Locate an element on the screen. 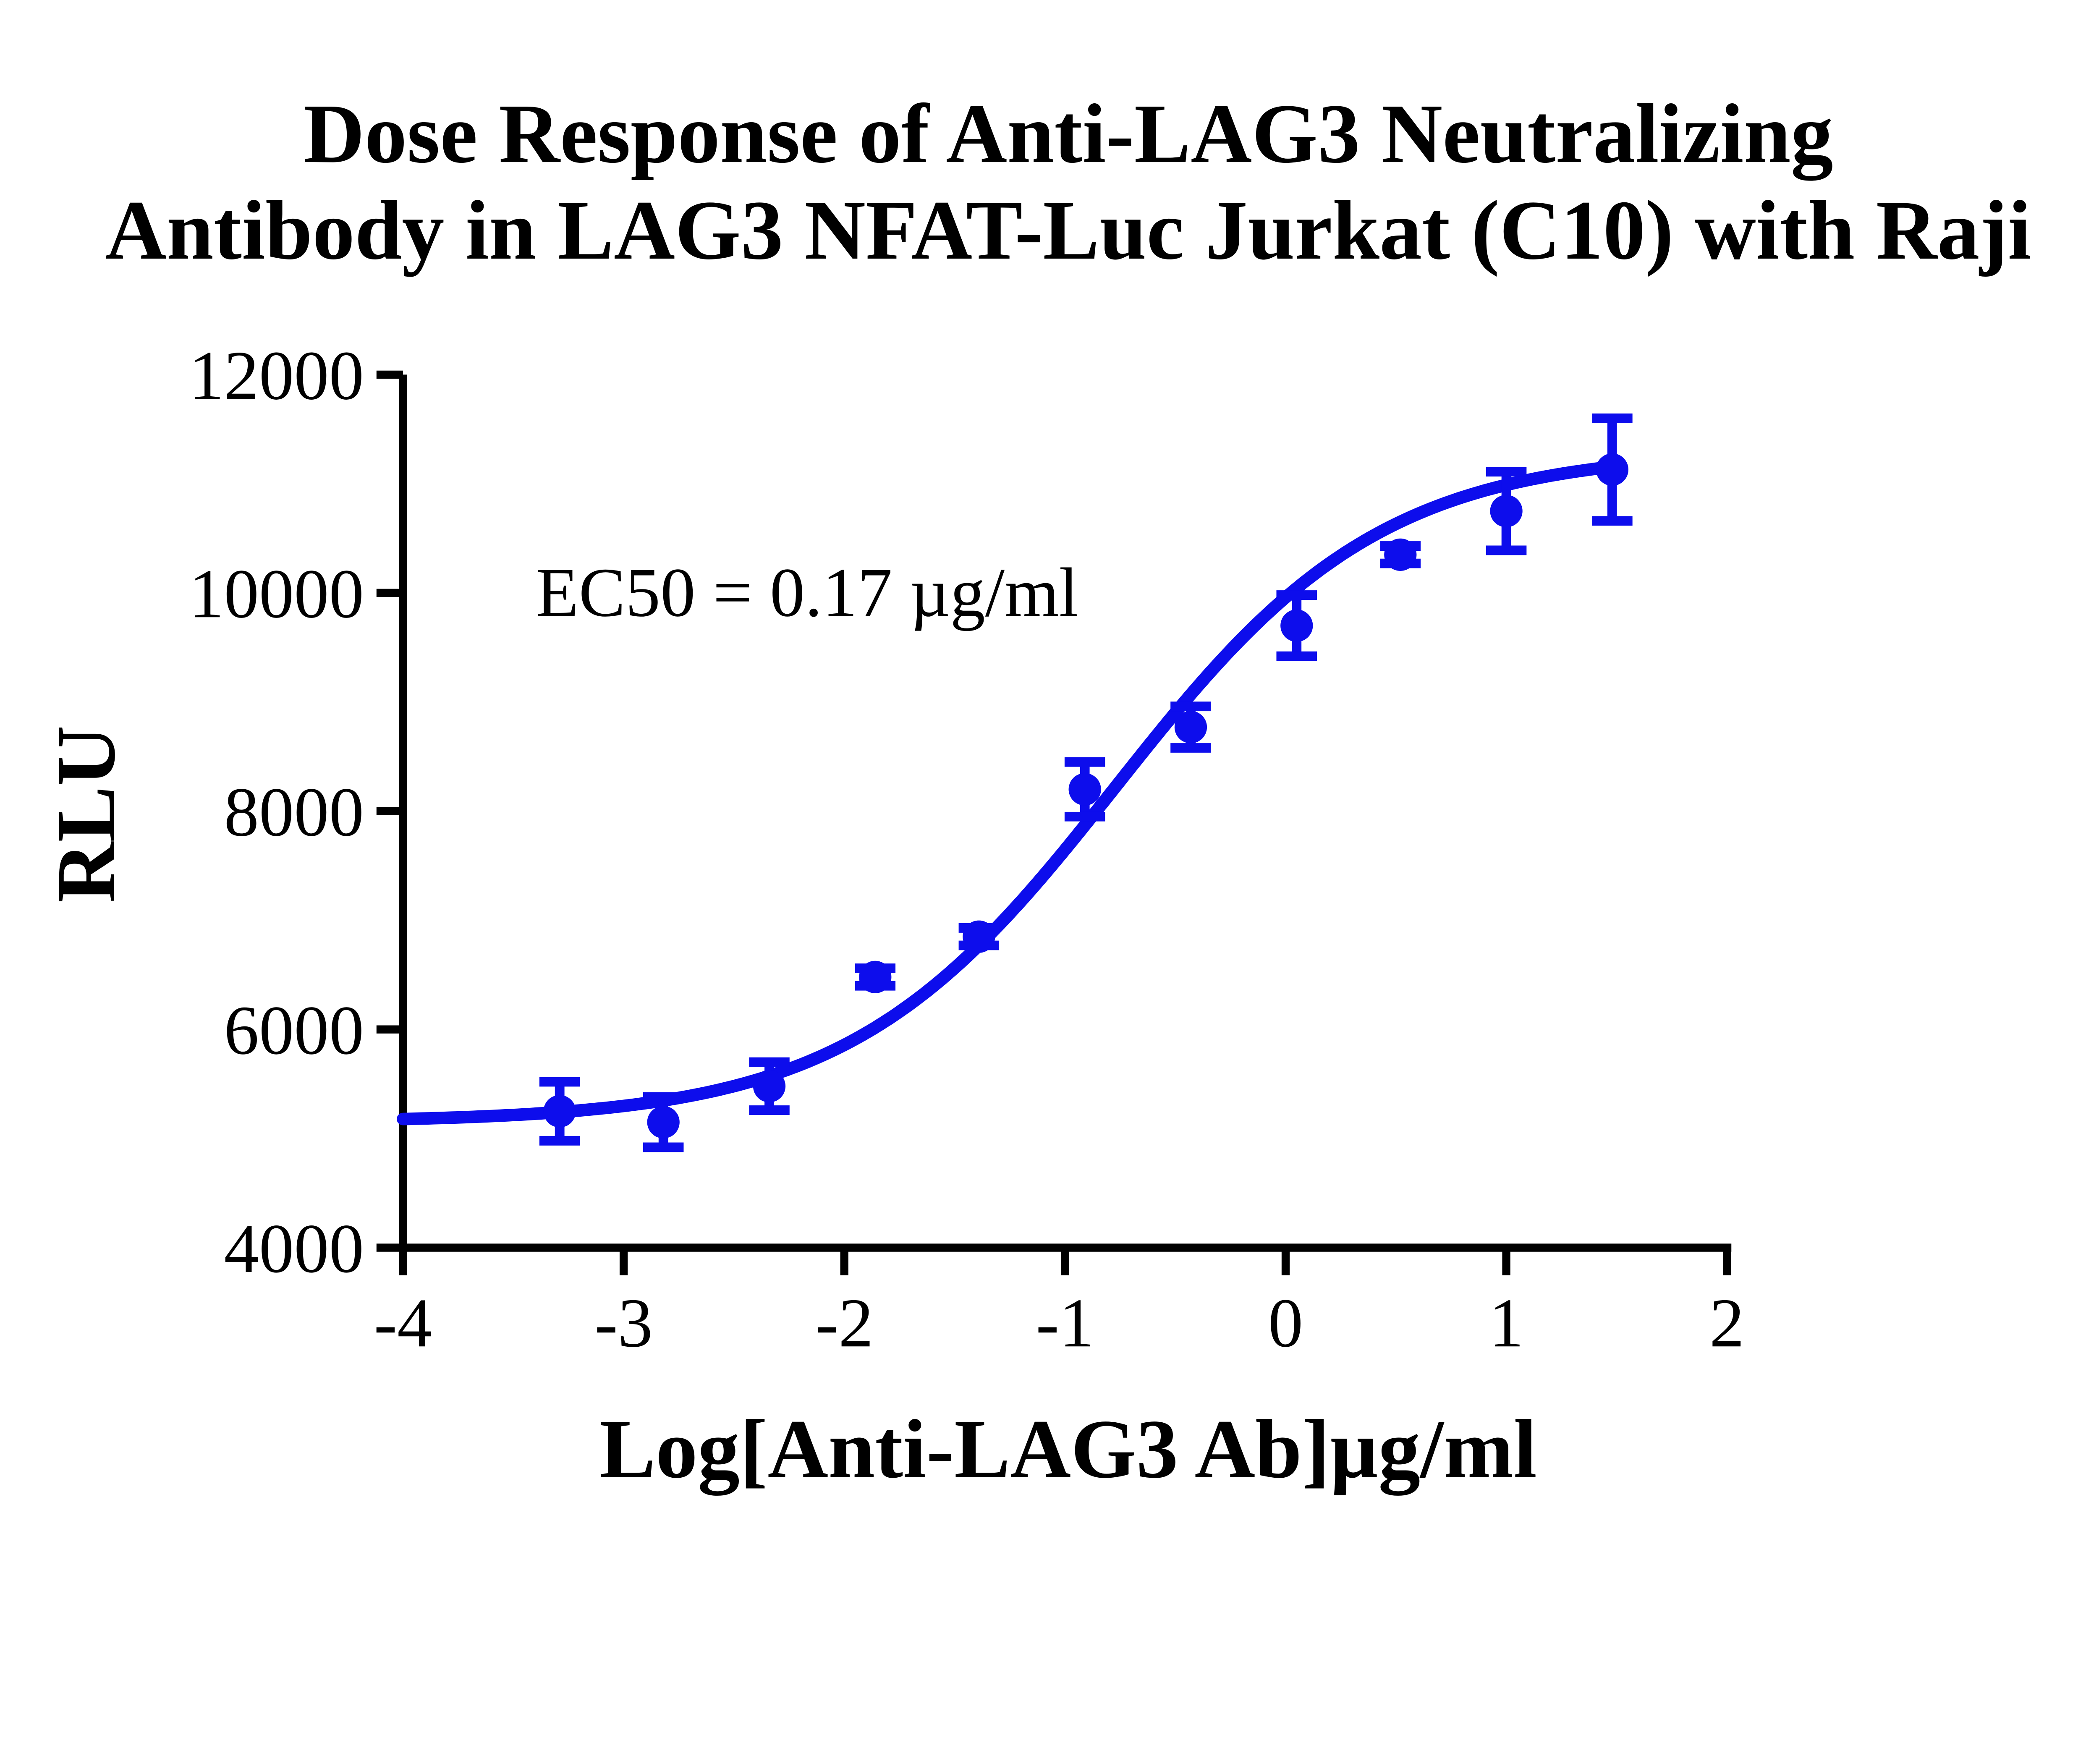 The height and width of the screenshot is (1764, 2099). y-tick-label: 12000 is located at coordinates (276, 375).